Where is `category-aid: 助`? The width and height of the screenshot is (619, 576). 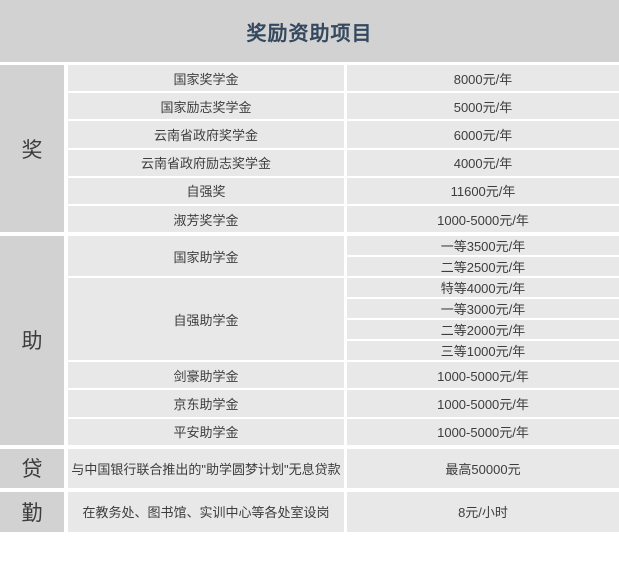
category-aid: 助 is located at coordinates (32, 340).